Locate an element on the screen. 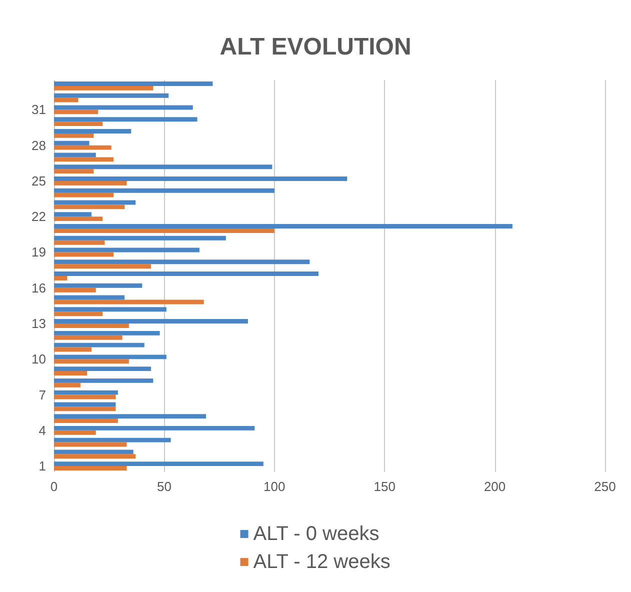 This screenshot has height=592, width=631. legend-label: ALT - 12 weeks is located at coordinates (321, 562).